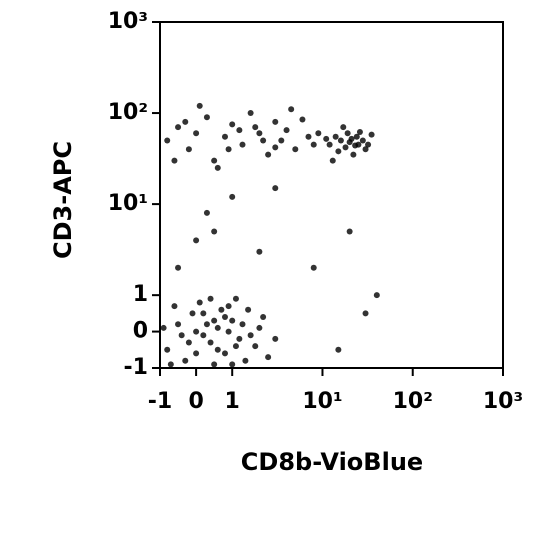  I want to click on x-tick-label: 10¹, so click(322, 401).